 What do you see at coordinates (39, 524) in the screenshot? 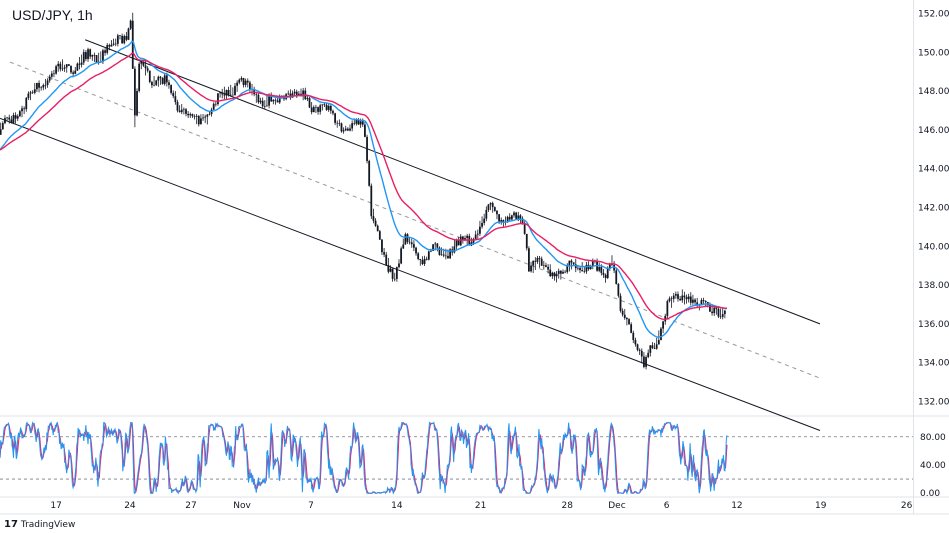
I see `tradingview-logo: 𝟭𝟳 TradingView` at bounding box center [39, 524].